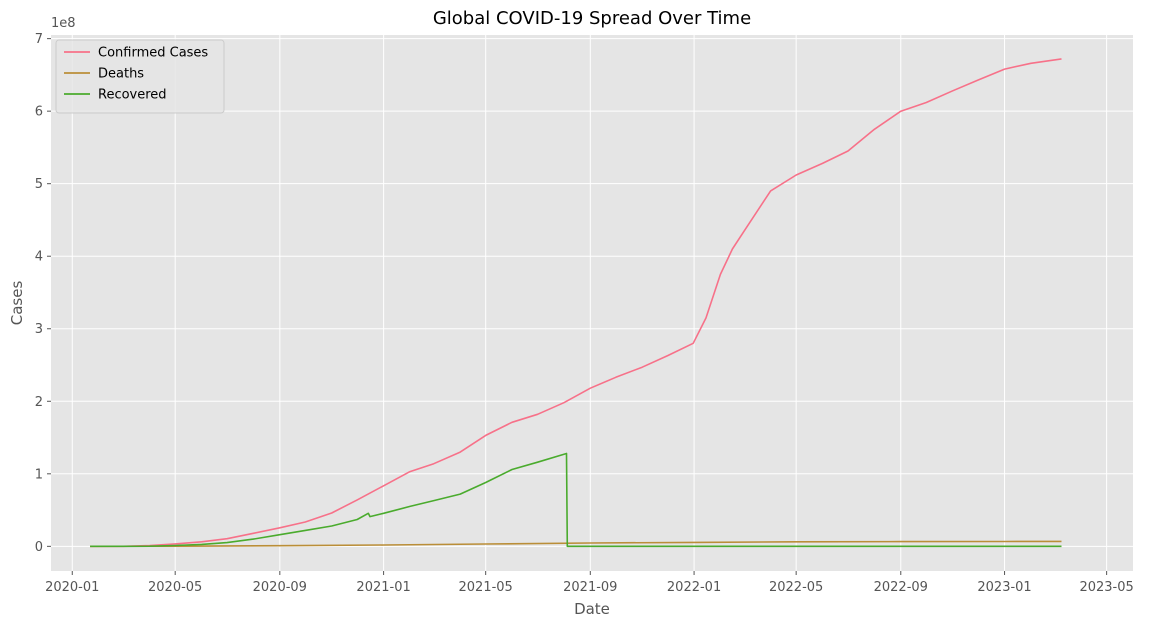  What do you see at coordinates (39, 112) in the screenshot?
I see `y-tick-label: 6` at bounding box center [39, 112].